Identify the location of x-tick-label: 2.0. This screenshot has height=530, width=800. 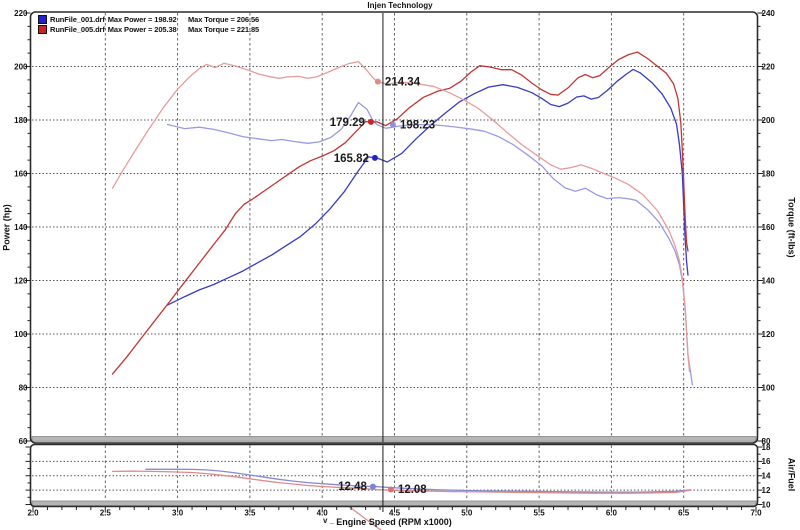
(33, 513).